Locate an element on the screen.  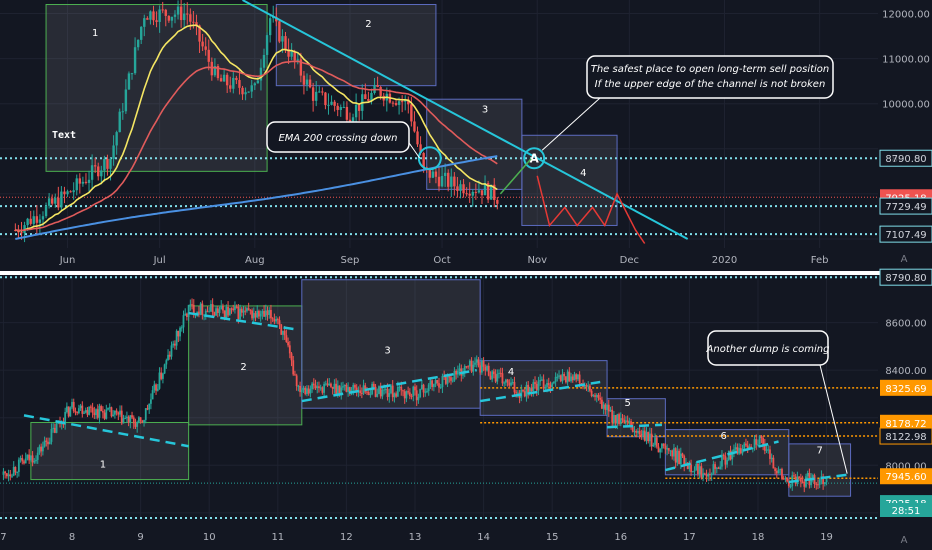
annotation-dump-callout: Another dump is coming is located at coordinates (768, 348).